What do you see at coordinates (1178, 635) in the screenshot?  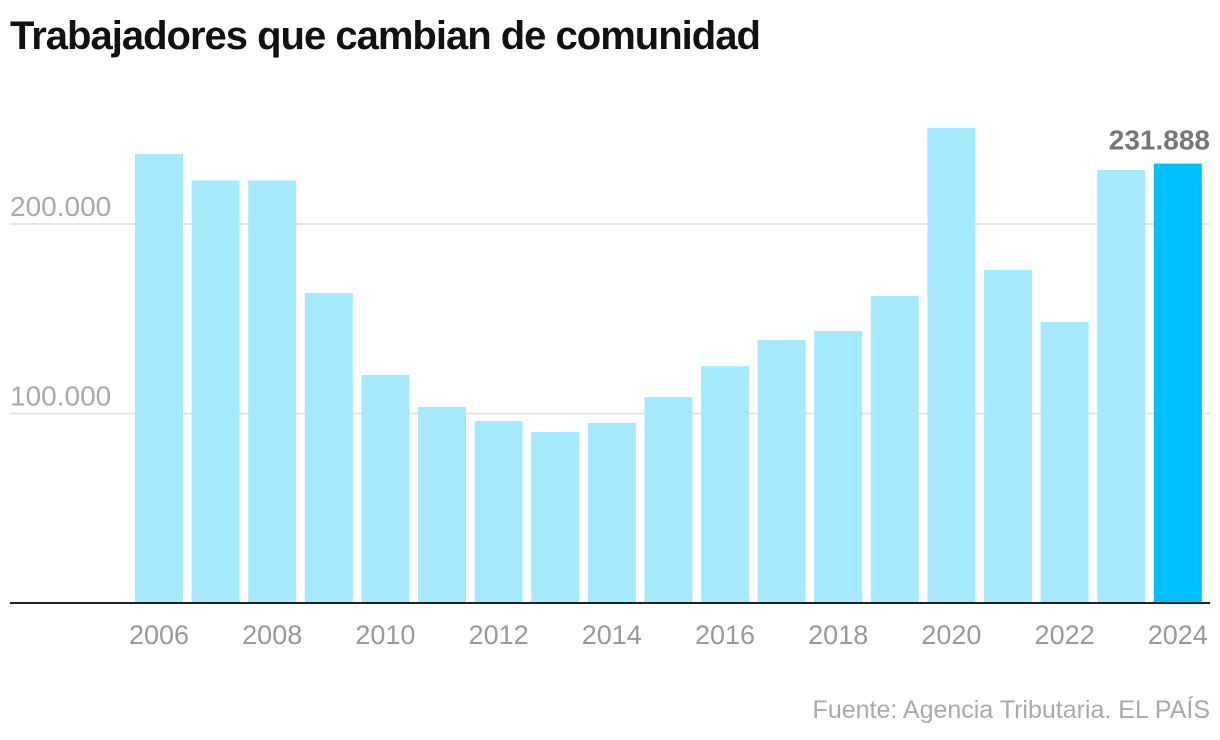 I see `x-tick-label: 2024` at bounding box center [1178, 635].